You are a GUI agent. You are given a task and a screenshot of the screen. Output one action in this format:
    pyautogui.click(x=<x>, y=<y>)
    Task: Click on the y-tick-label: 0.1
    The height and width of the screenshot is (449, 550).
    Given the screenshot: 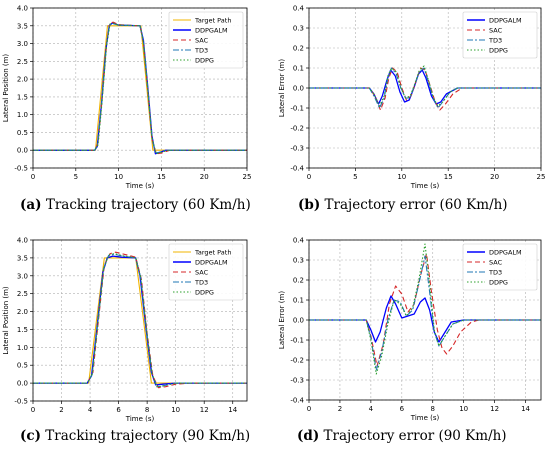 What is the action you would take?
    pyautogui.click(x=298, y=69)
    